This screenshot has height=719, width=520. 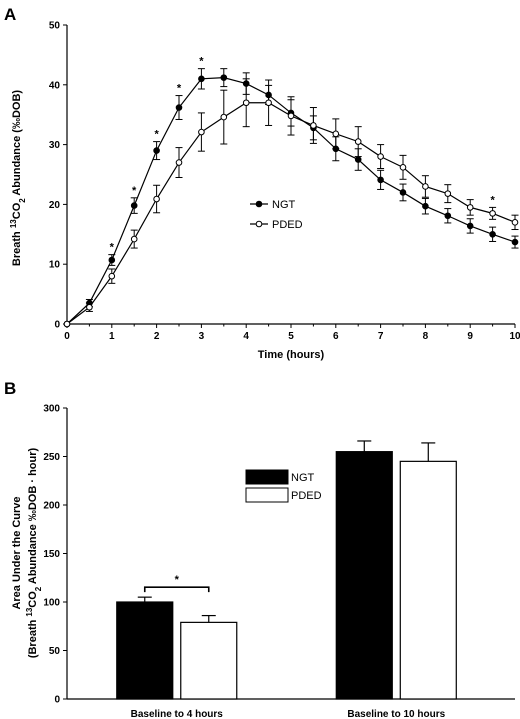 What do you see at coordinates (51, 457) in the screenshot?
I see `y-tick-label: 250` at bounding box center [51, 457].